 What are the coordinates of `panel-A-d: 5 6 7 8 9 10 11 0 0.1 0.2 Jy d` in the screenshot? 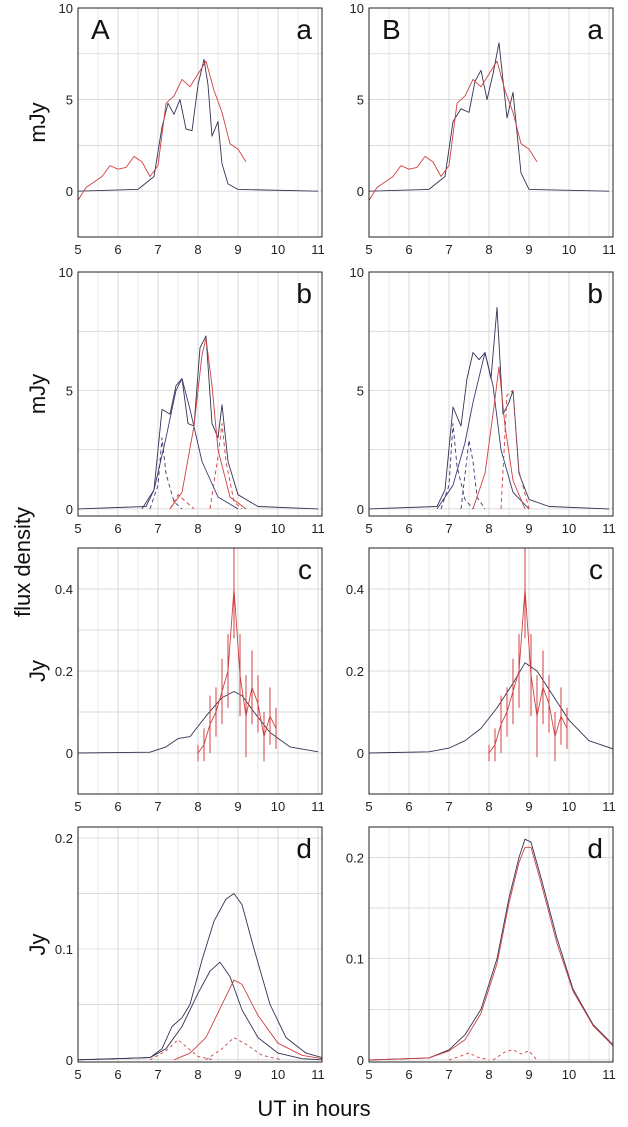 It's located at (175, 954).